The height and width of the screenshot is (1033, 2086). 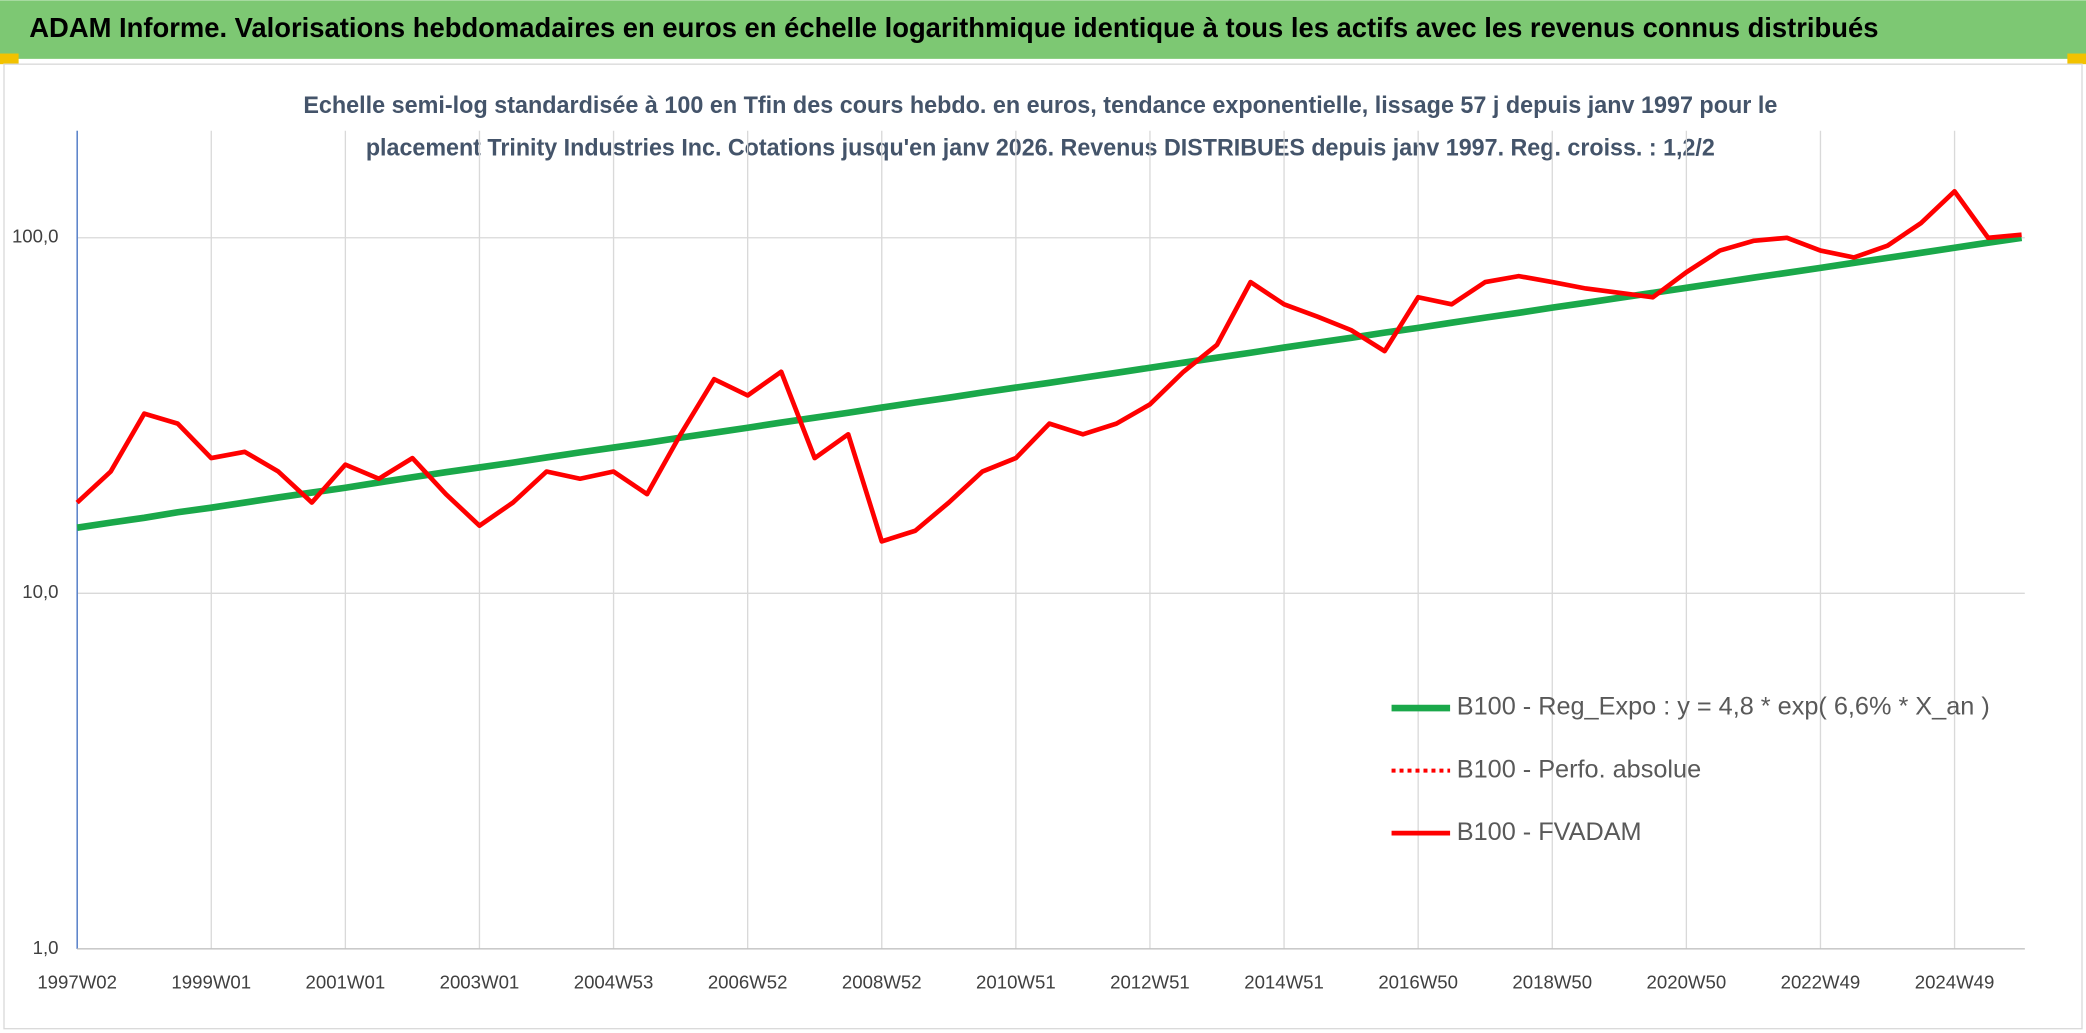 What do you see at coordinates (614, 981) in the screenshot?
I see `x-tick-label: 2004W53` at bounding box center [614, 981].